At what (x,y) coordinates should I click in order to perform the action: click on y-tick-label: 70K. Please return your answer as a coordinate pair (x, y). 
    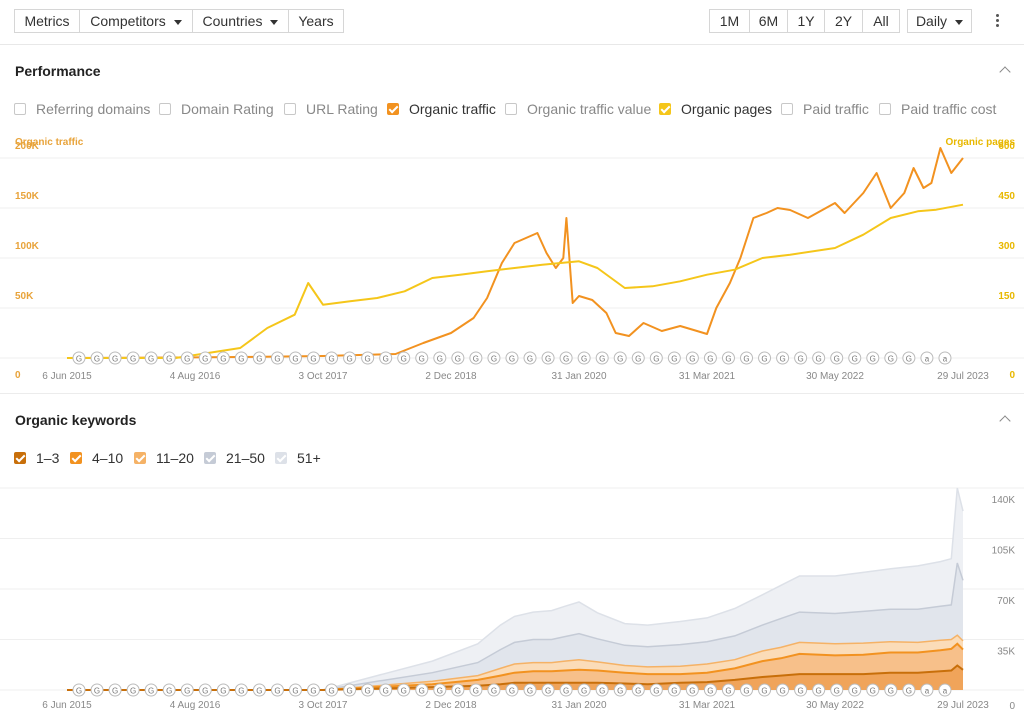
    Looking at the image, I should click on (1006, 601).